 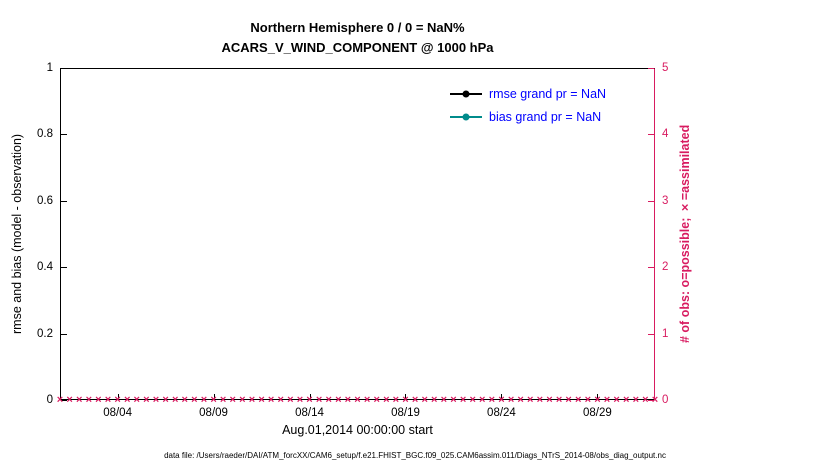 What do you see at coordinates (357, 47) in the screenshot?
I see `chart-title-line2: ACARS_V_WIND_COMPONENT @ 1000 hPa` at bounding box center [357, 47].